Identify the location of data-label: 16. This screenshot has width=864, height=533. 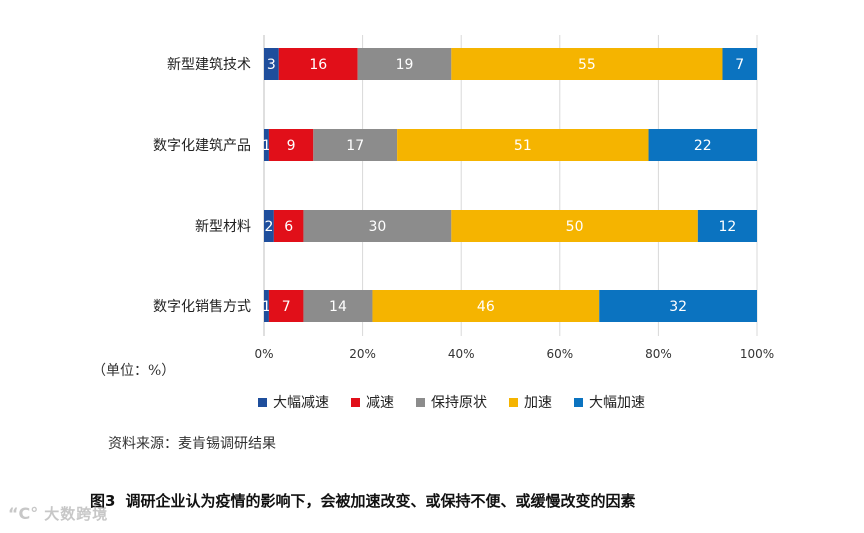
(318, 65).